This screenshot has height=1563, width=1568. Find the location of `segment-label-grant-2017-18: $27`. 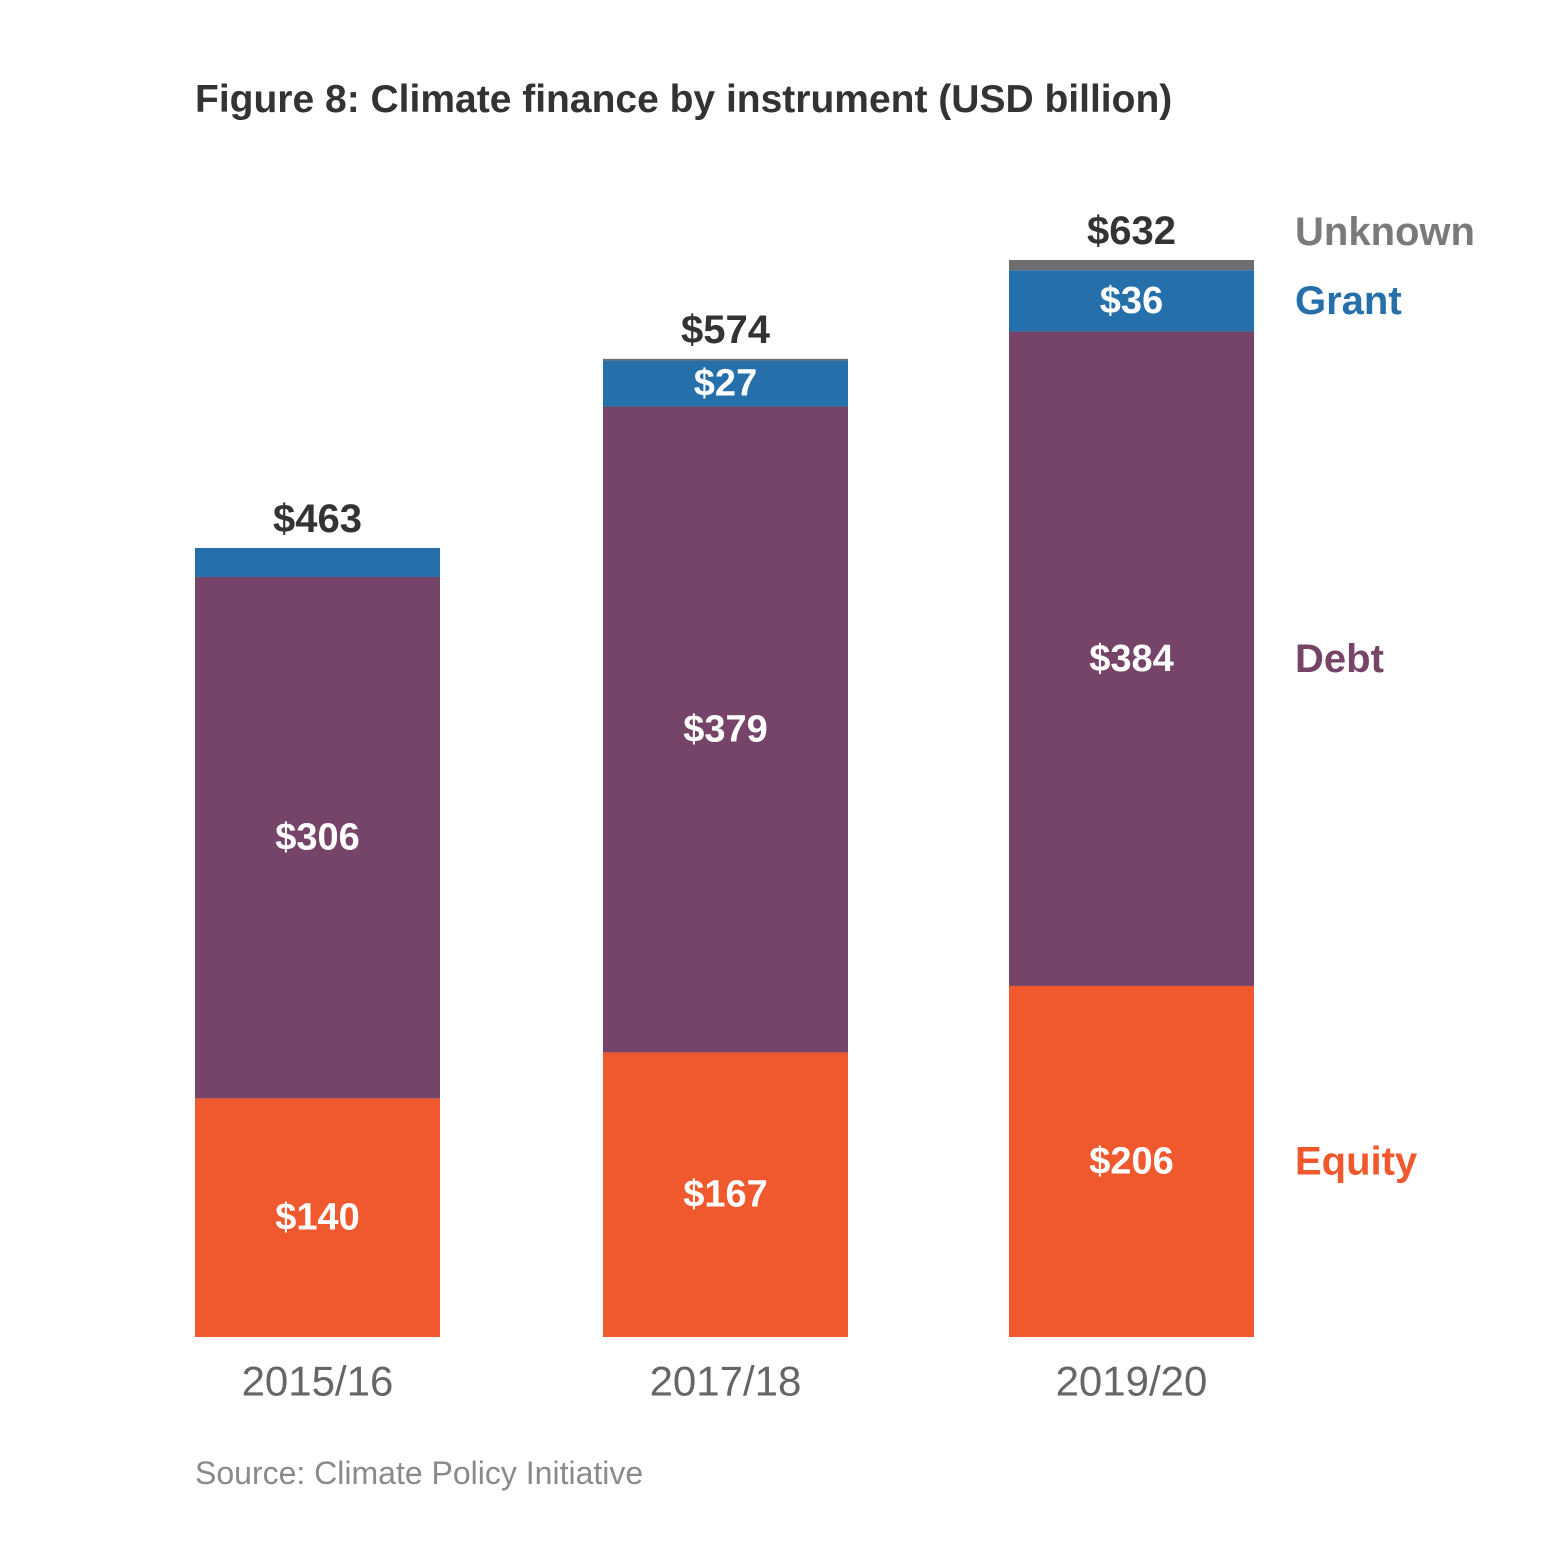

segment-label-grant-2017-18: $27 is located at coordinates (725, 384).